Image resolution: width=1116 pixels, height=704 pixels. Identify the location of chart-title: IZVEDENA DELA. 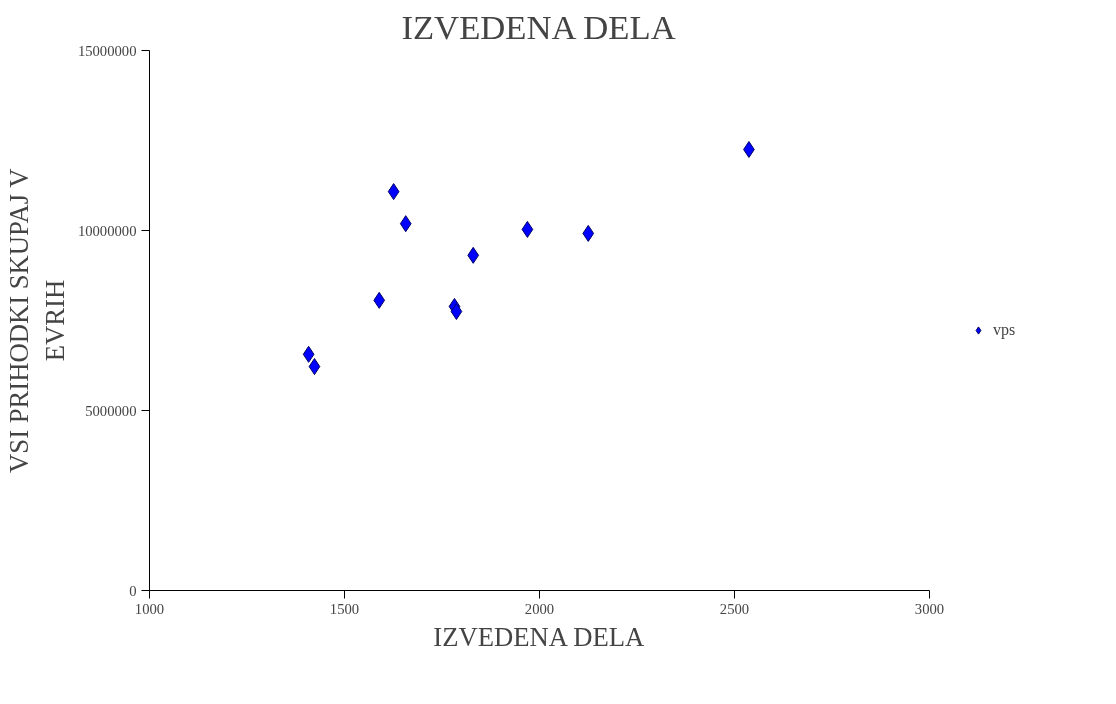
(538, 26).